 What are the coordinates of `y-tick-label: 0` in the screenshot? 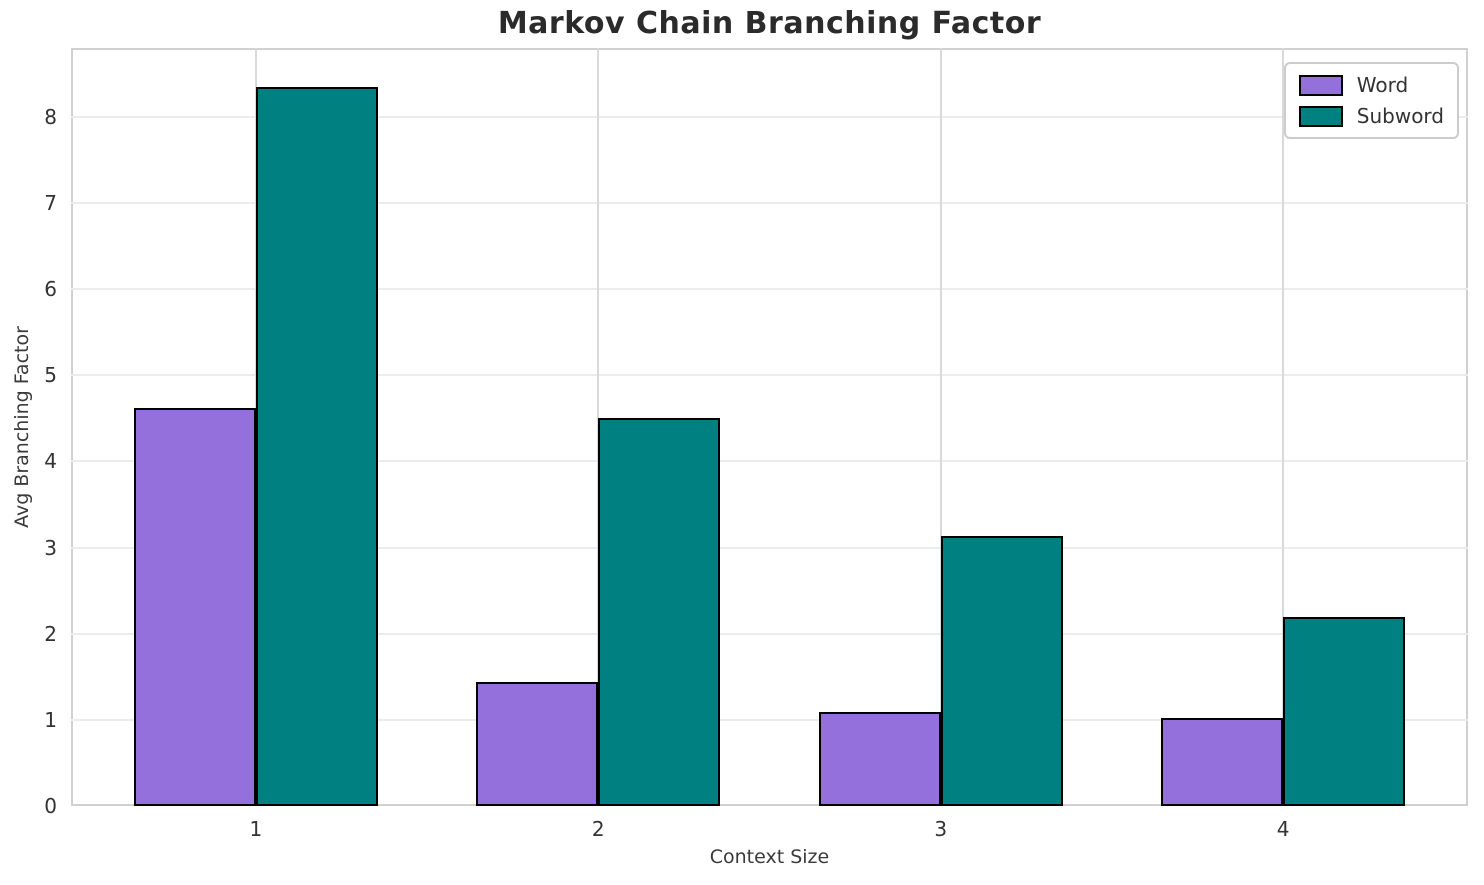 It's located at (50, 806).